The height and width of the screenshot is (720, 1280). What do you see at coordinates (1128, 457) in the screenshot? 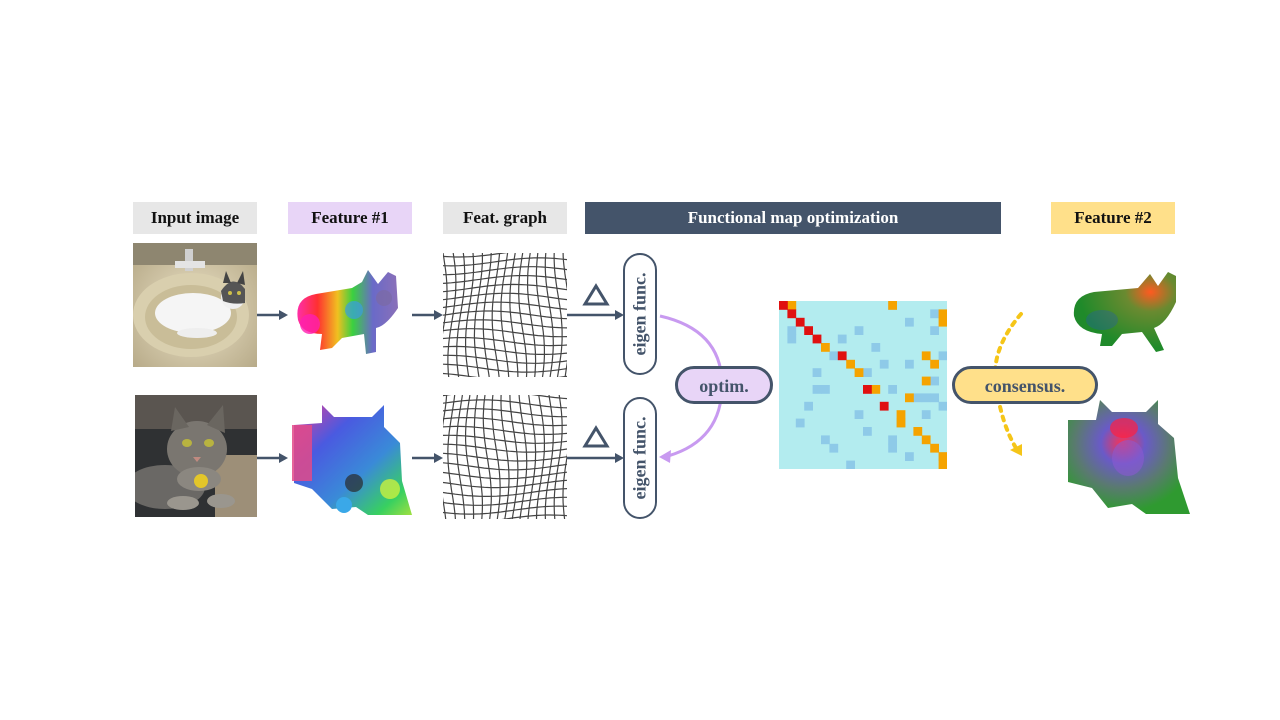
I see `feature2-map-bottom` at bounding box center [1128, 457].